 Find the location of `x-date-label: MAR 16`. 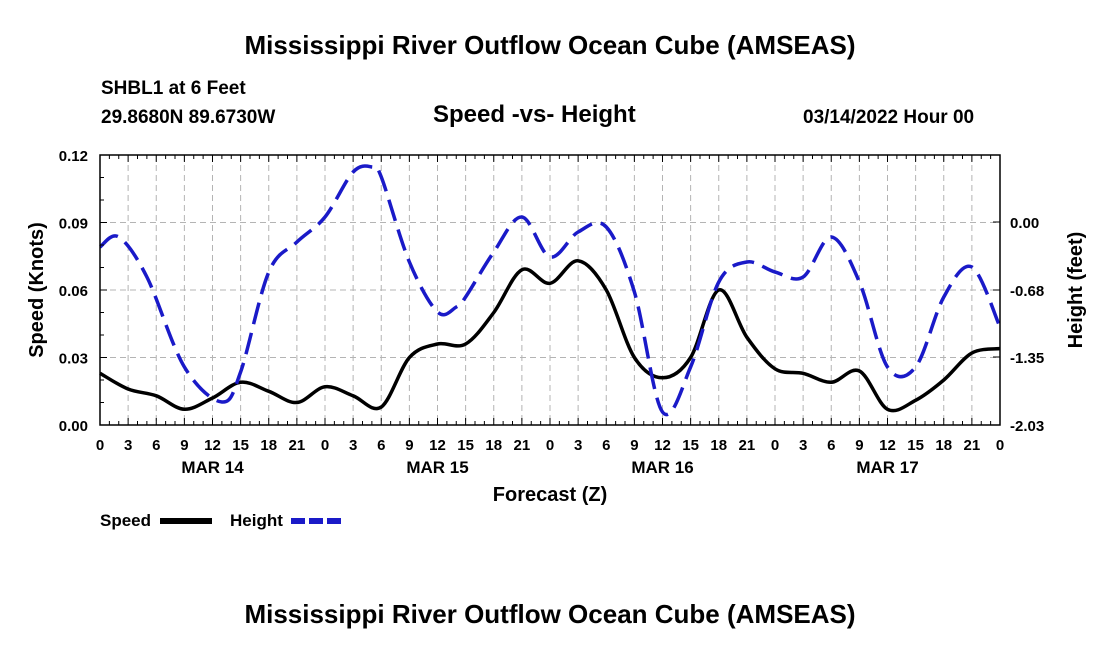

x-date-label: MAR 16 is located at coordinates (662, 467).